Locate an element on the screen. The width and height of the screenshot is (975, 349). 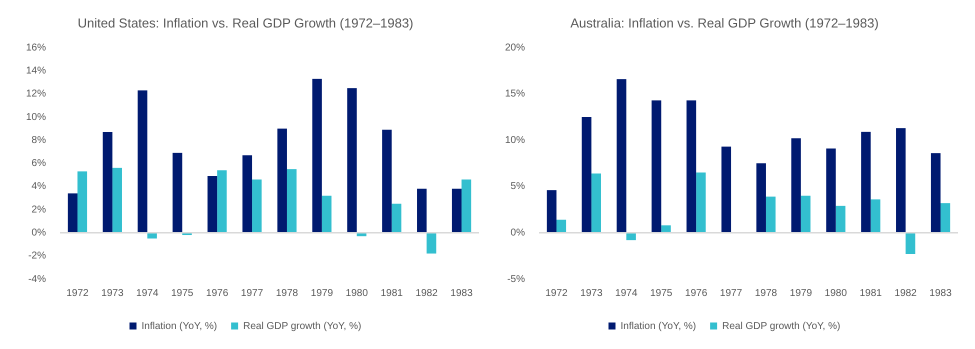
y-tick-label: 6% is located at coordinates (39, 164).